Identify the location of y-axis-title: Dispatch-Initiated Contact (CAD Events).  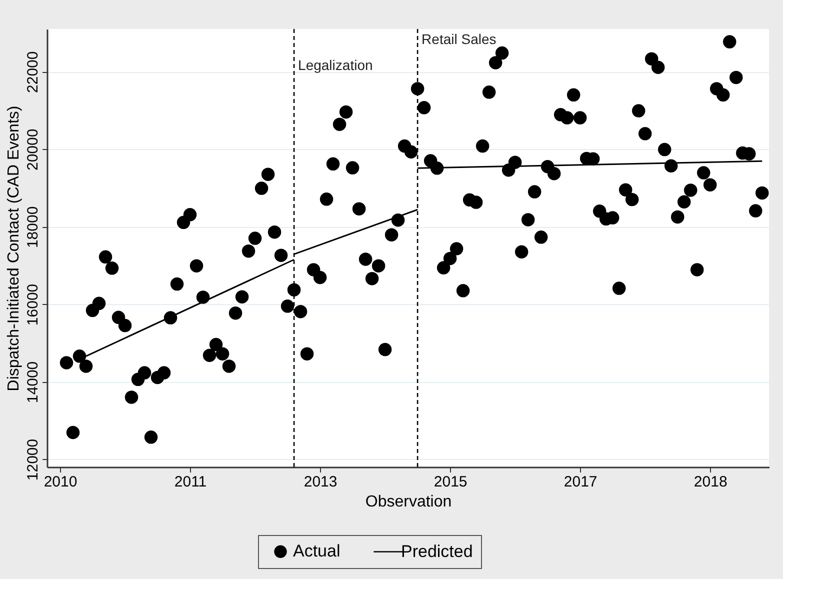
(14, 249).